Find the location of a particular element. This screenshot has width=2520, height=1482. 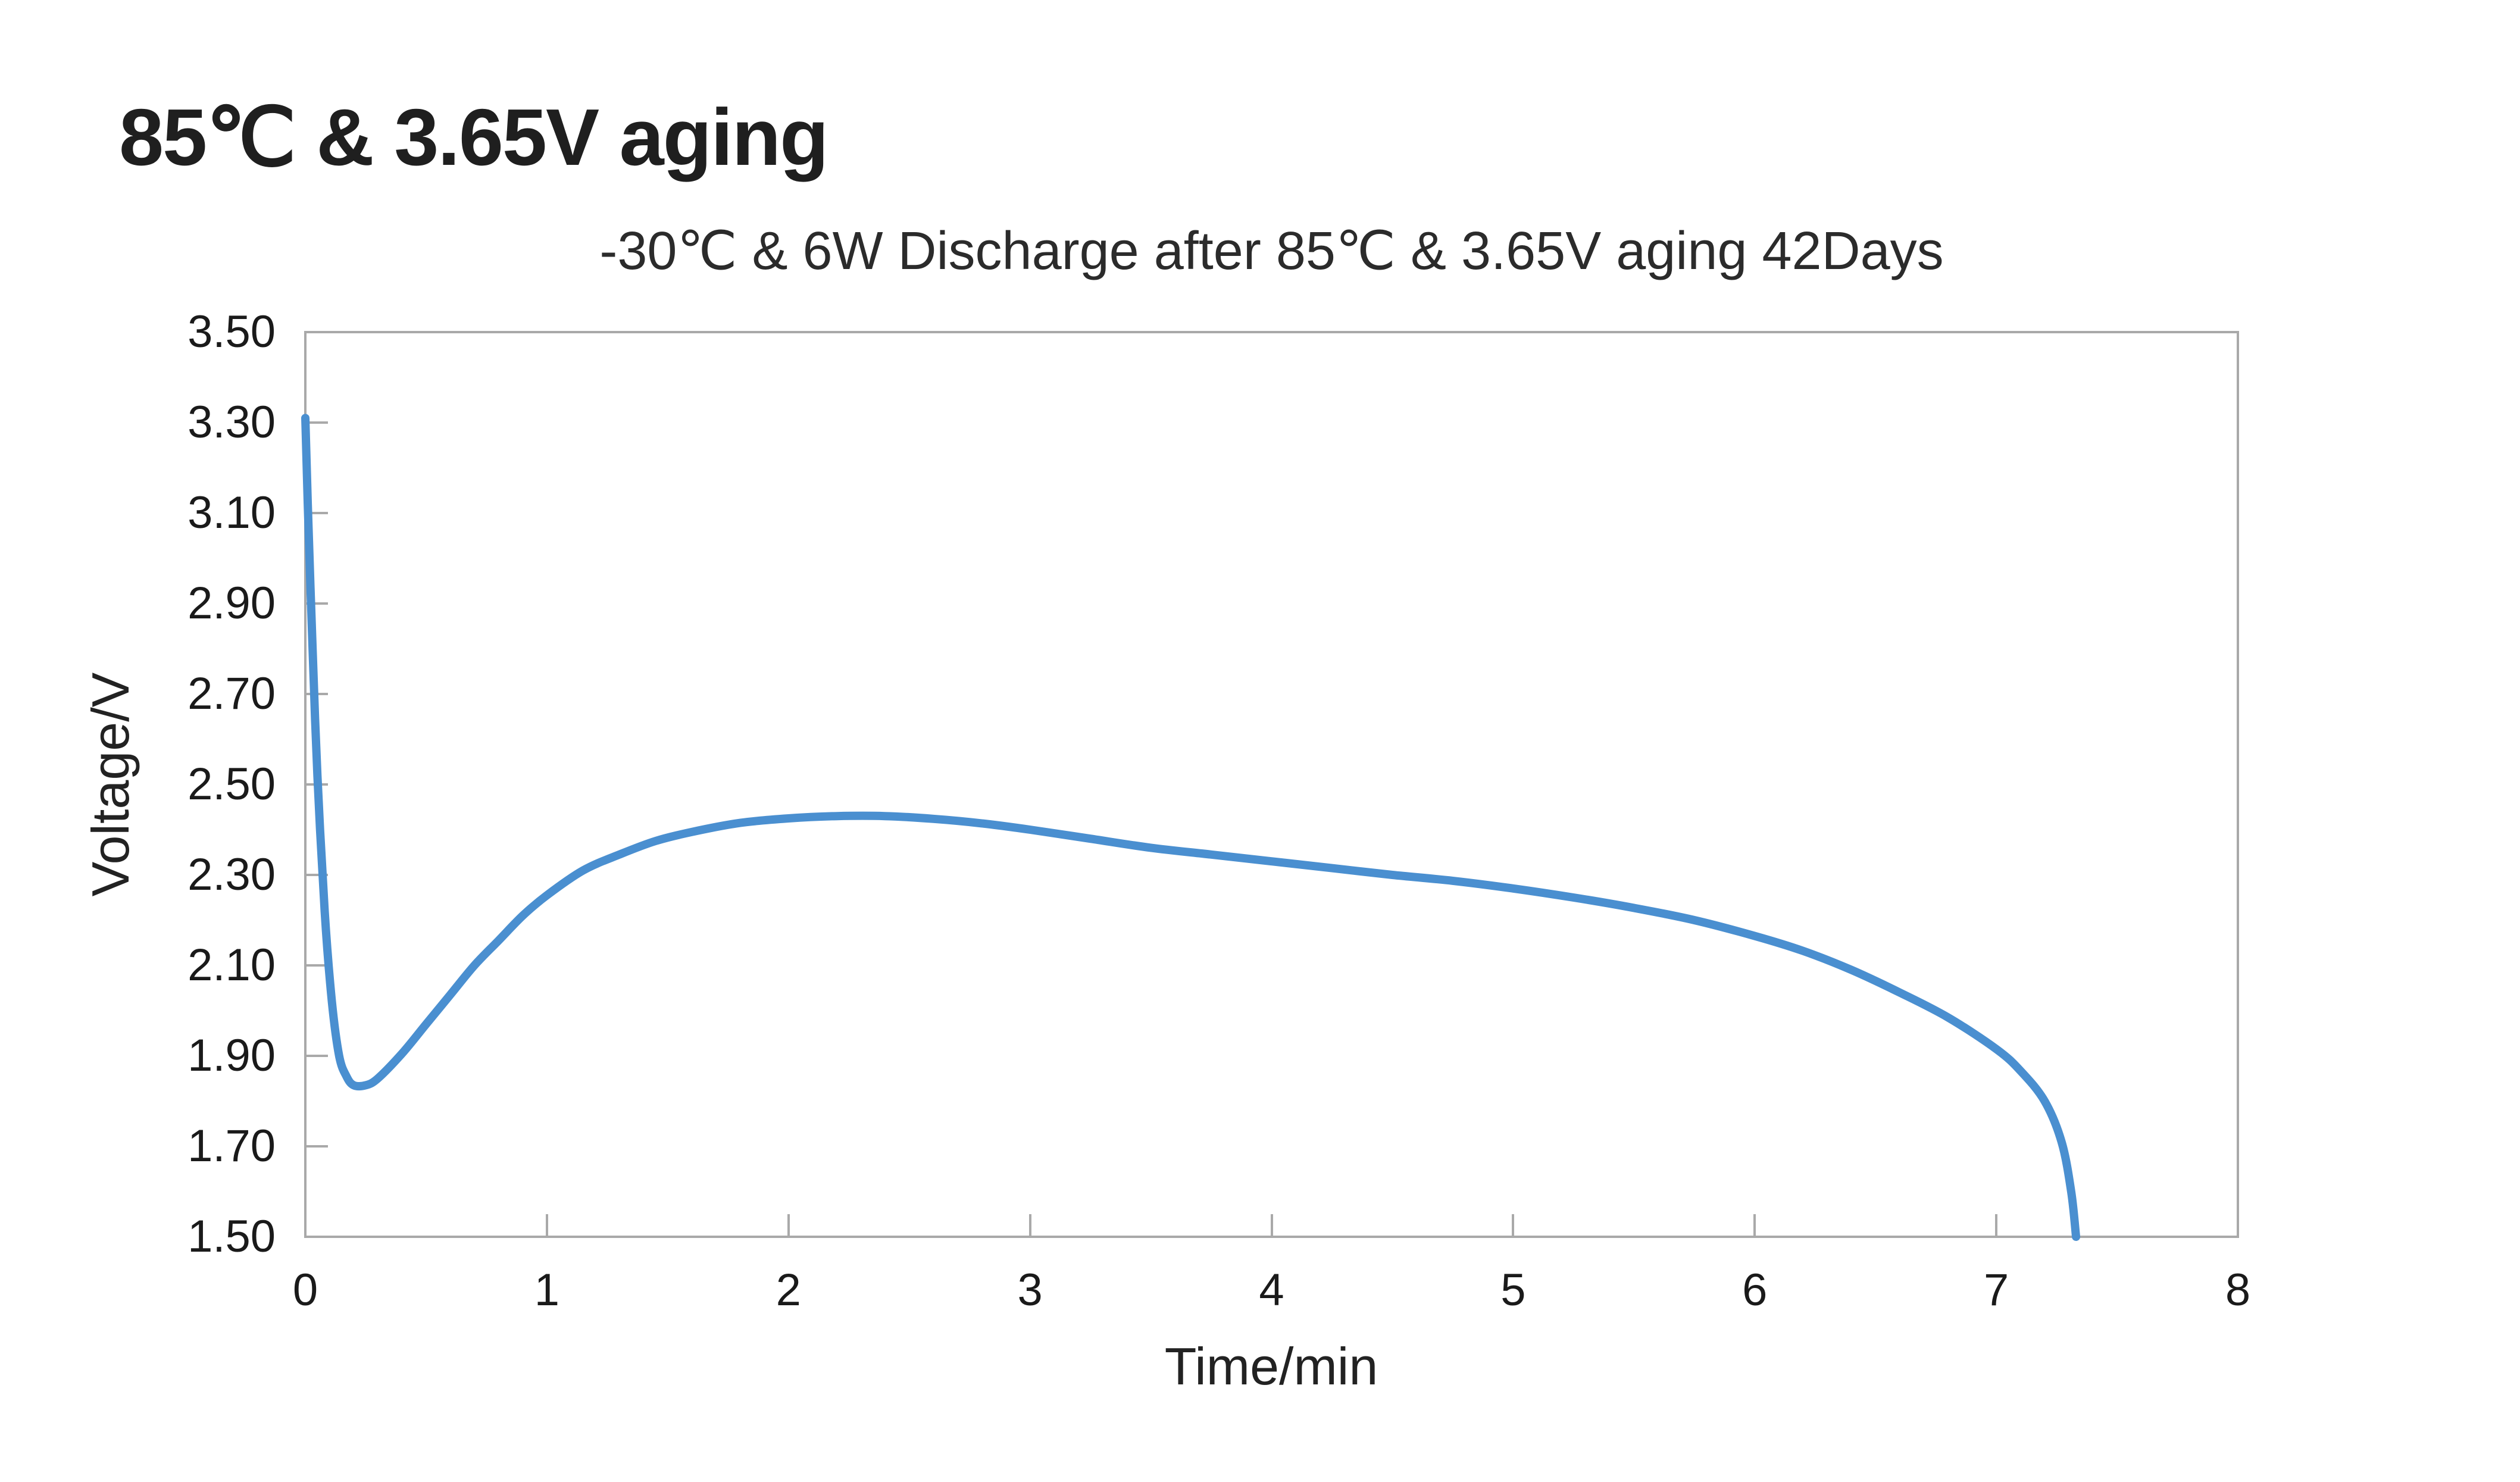

x-axis-tick-label: 5 is located at coordinates (1513, 1290).